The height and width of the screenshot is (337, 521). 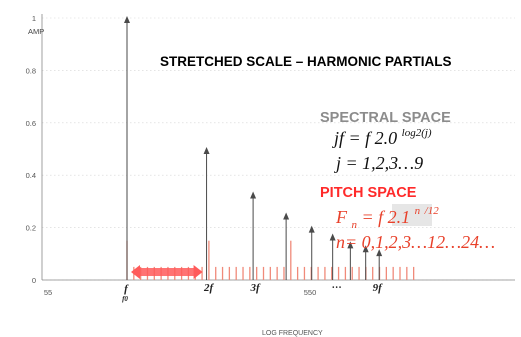 What do you see at coordinates (418, 211) in the screenshot?
I see `pitch-formula-sup: n` at bounding box center [418, 211].